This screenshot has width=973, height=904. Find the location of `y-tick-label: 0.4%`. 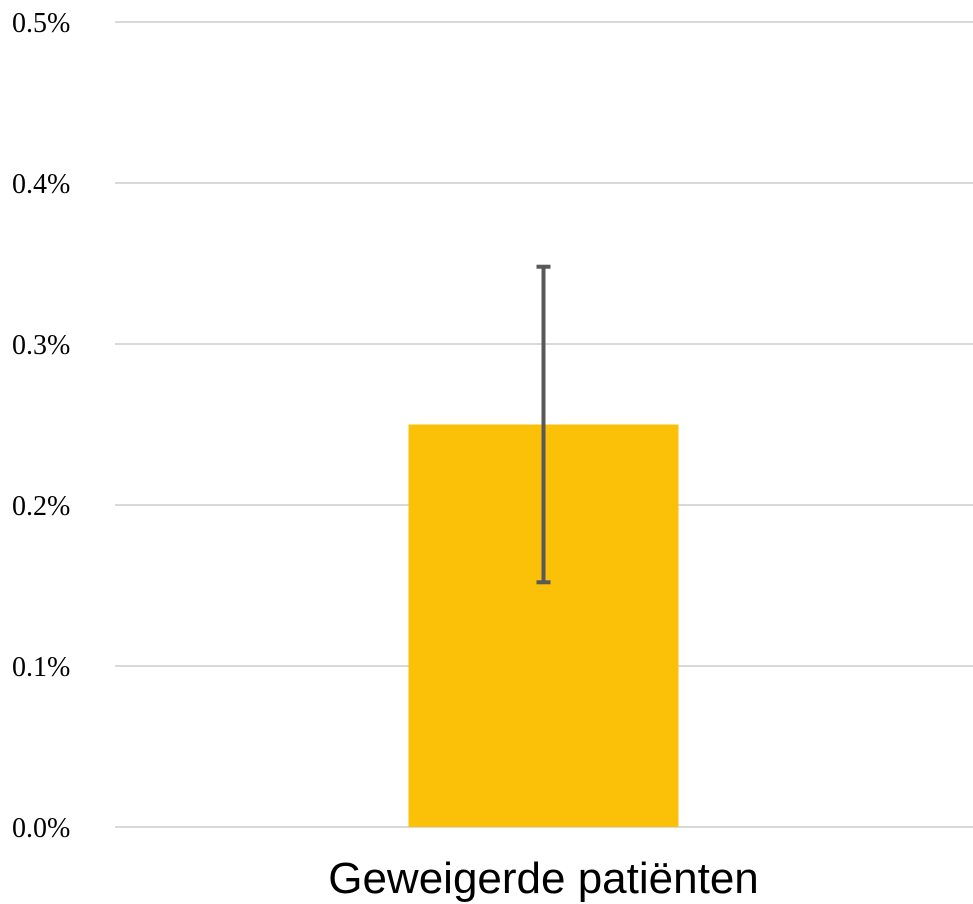

y-tick-label: 0.4% is located at coordinates (41, 184).